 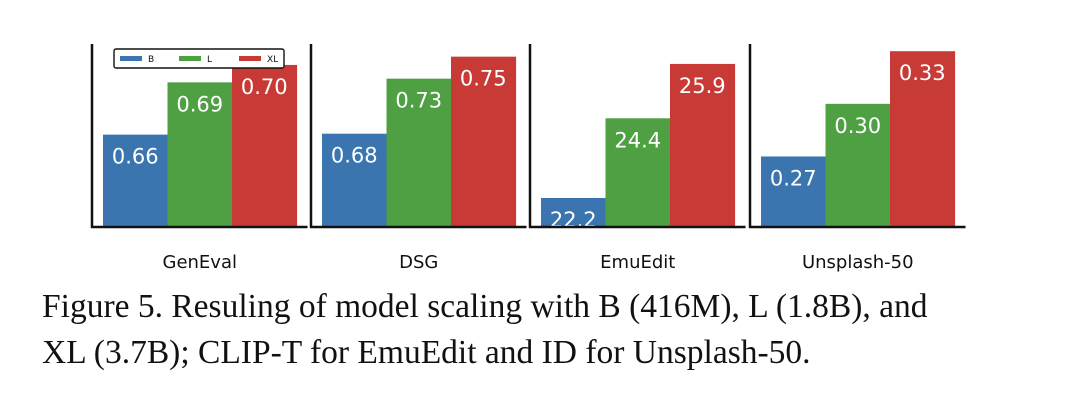 What do you see at coordinates (418, 101) in the screenshot?
I see `bar-value-label: 0.73` at bounding box center [418, 101].